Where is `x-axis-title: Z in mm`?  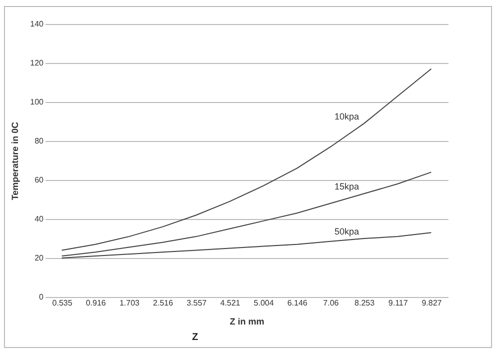
x-axis-title: Z in mm is located at coordinates (247, 321).